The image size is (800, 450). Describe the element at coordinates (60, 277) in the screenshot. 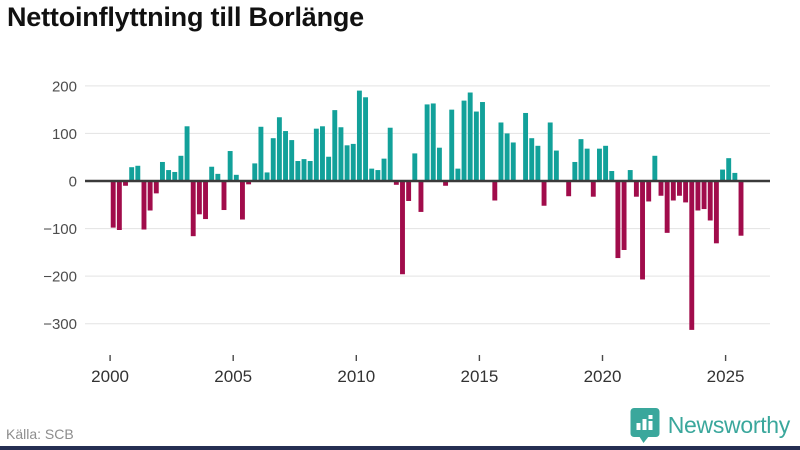

I see `y-axis-tick-label: −200` at that location.